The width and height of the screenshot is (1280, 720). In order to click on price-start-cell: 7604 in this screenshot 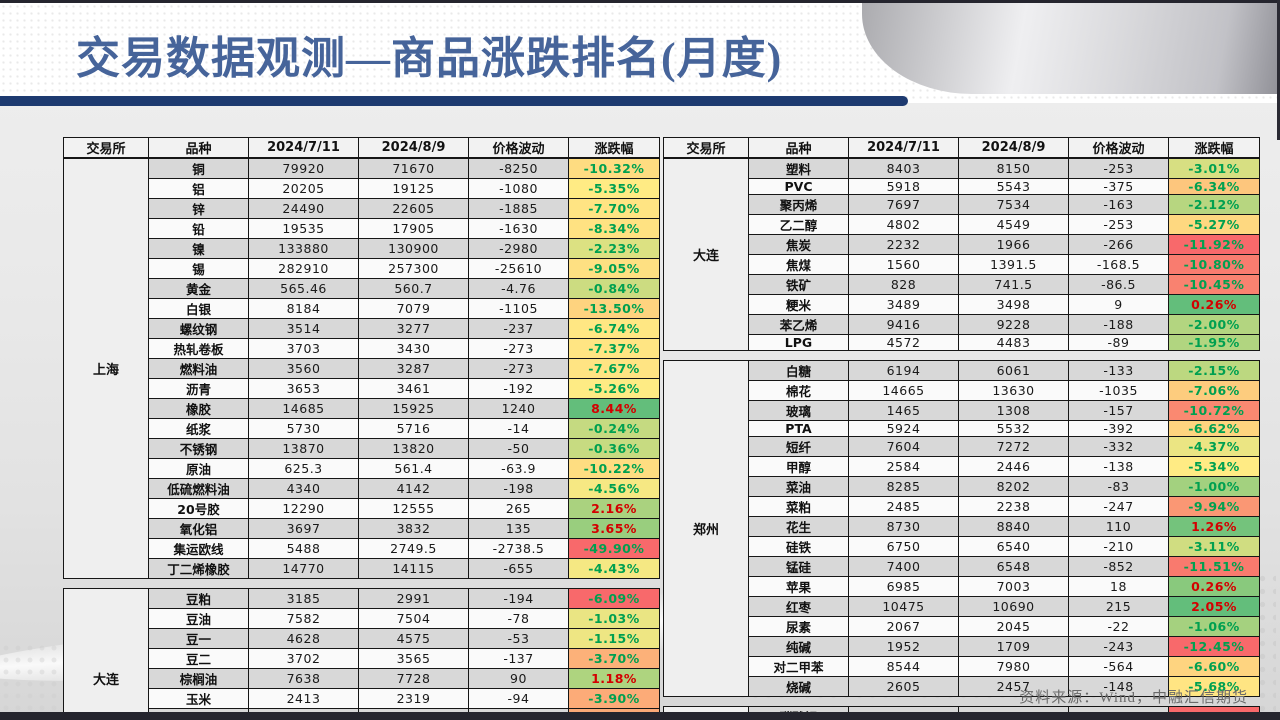, I will do `click(903, 446)`.